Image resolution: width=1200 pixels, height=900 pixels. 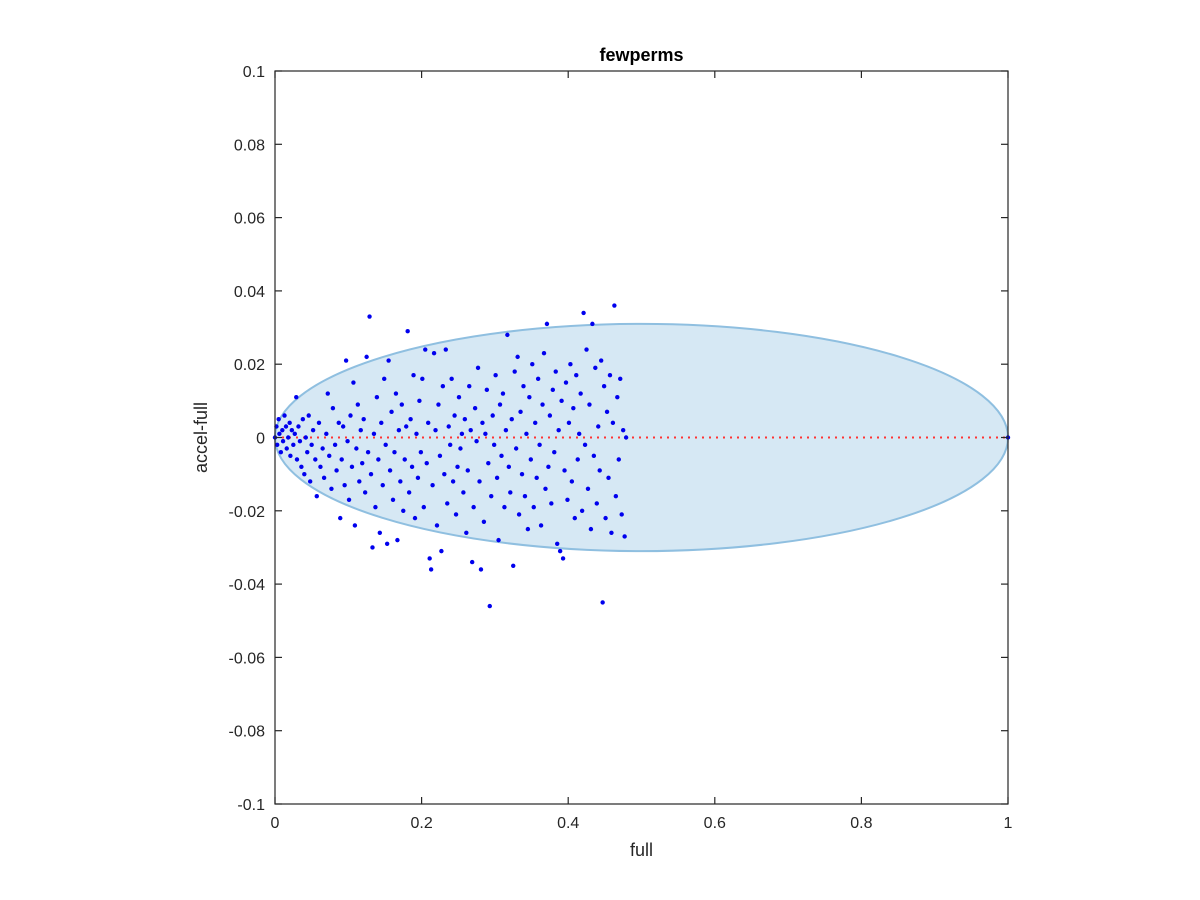 What do you see at coordinates (247, 658) in the screenshot?
I see `y-tick-label: -0.06` at bounding box center [247, 658].